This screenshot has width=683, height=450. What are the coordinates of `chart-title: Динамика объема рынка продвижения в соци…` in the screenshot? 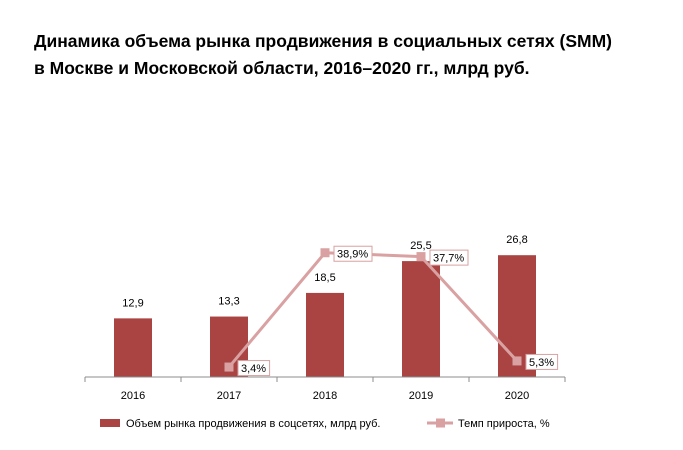 It's located at (354, 55).